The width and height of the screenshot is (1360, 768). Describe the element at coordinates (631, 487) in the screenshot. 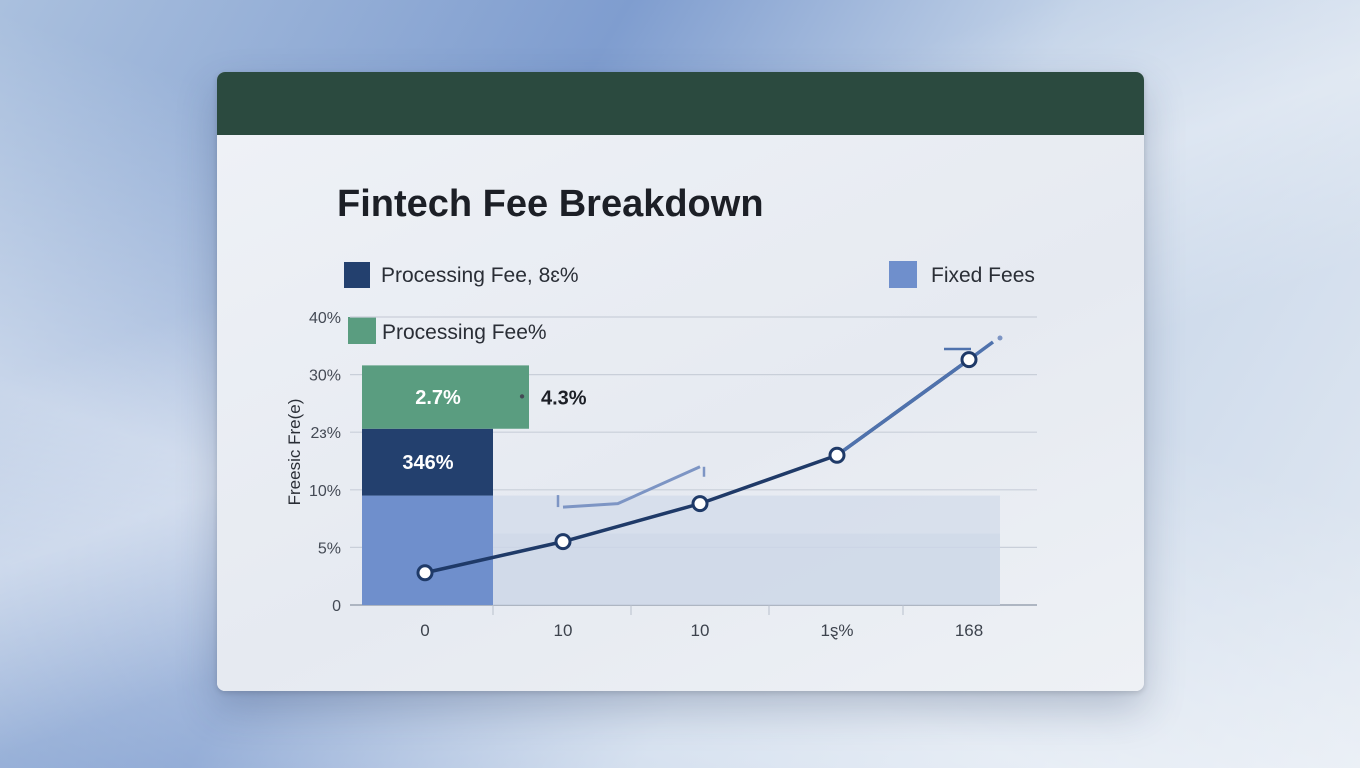

I see `series-line` at that location.